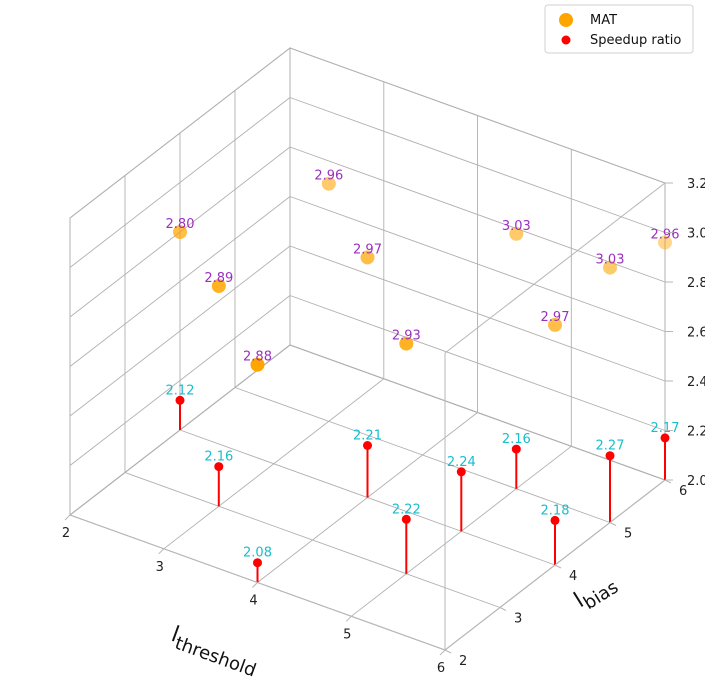 This screenshot has height=700, width=705. I want to click on x-tick-label: 3, so click(160, 567).